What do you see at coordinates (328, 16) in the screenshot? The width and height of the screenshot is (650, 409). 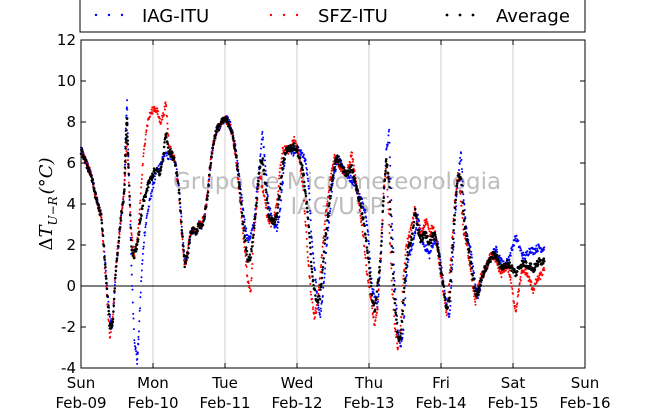 I see `legend-item-sfz: SFZ-ITU` at bounding box center [328, 16].